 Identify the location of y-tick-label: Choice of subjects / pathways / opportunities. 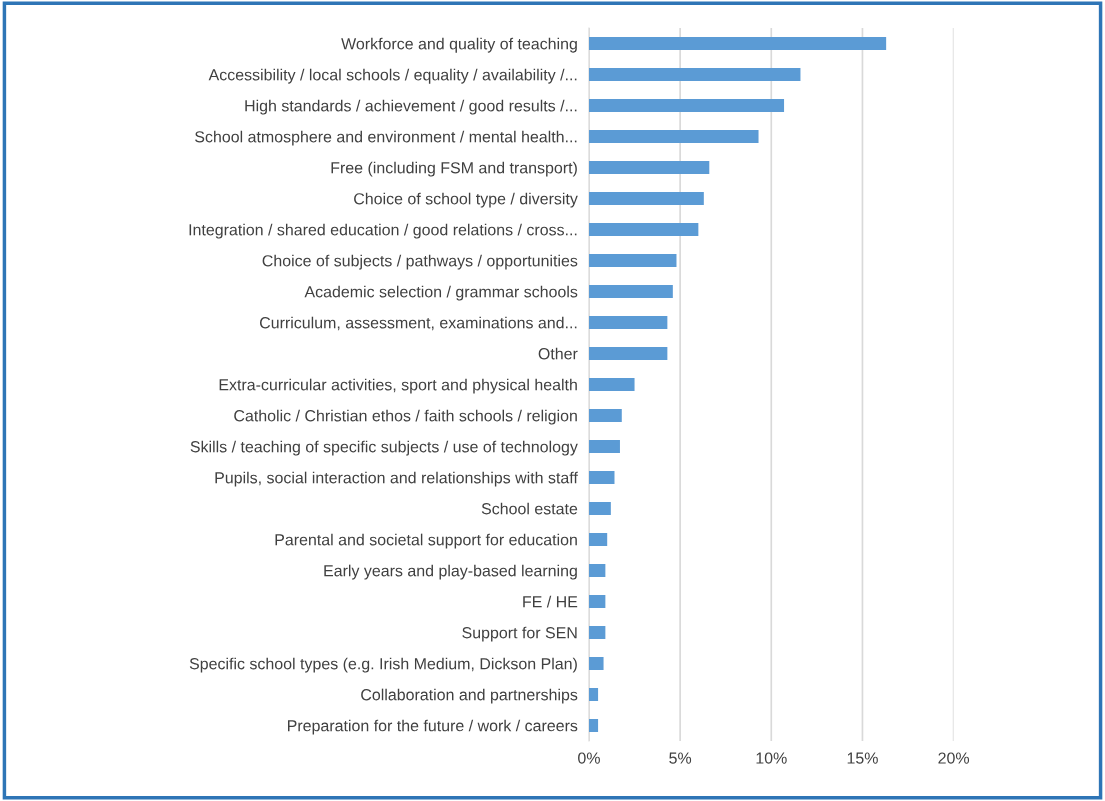
(420, 262).